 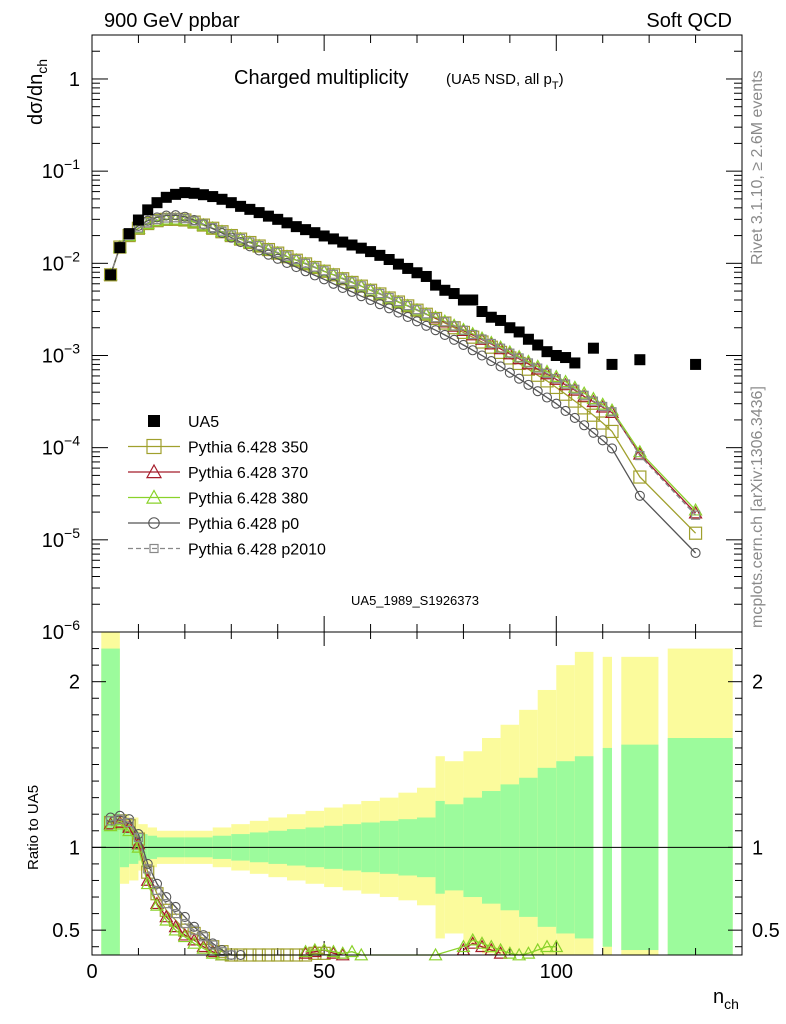 What do you see at coordinates (74, 80) in the screenshot?
I see `main-y-tick-label: 1` at bounding box center [74, 80].